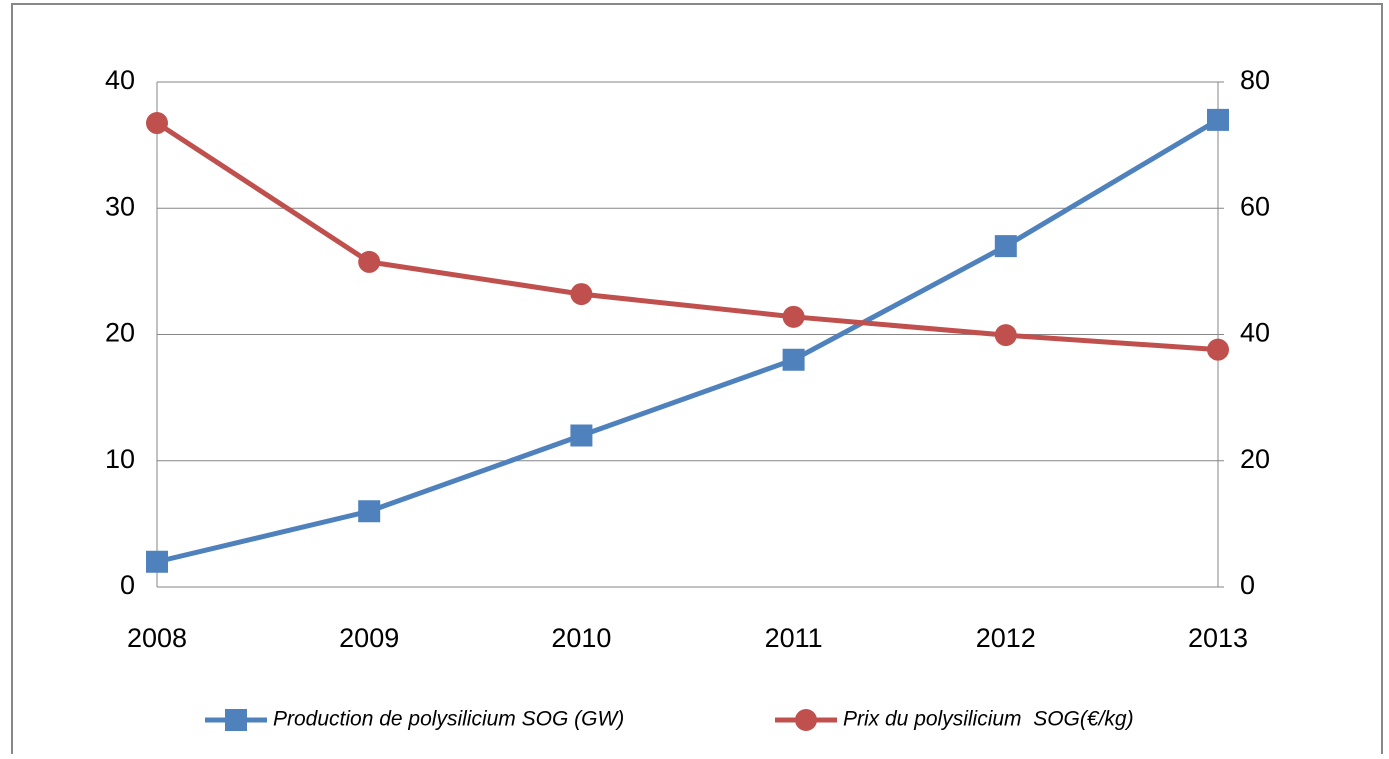 The image size is (1389, 759). Describe the element at coordinates (1255, 206) in the screenshot. I see `y2-tick-label: 60` at that location.